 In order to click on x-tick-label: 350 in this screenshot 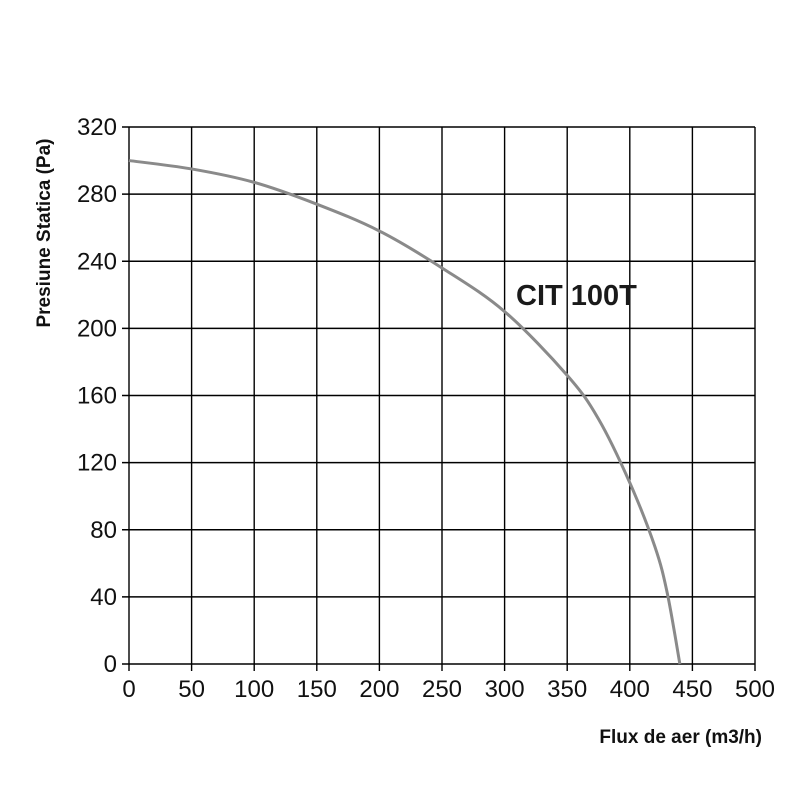, I will do `click(567, 689)`.